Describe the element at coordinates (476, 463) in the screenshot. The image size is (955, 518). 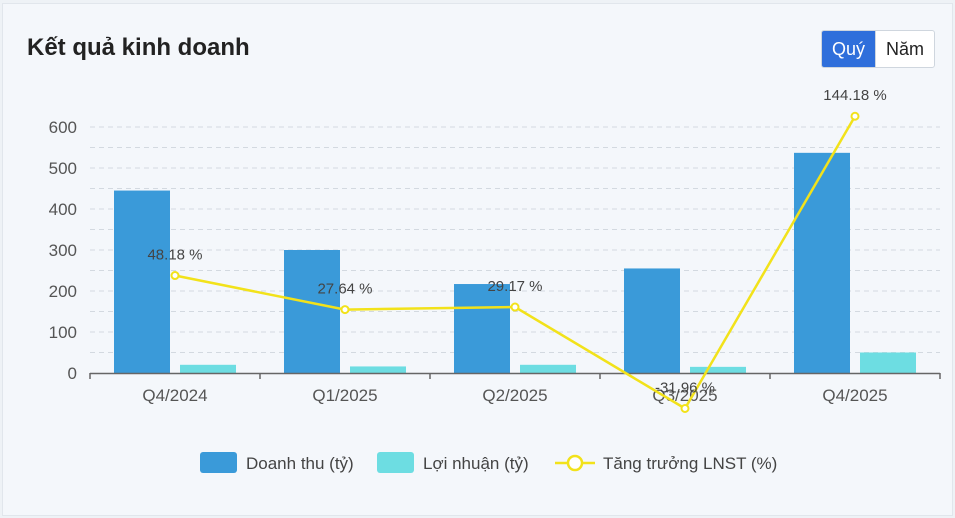
I see `legend-profit-label: Lợi nhuận (tỷ)` at that location.